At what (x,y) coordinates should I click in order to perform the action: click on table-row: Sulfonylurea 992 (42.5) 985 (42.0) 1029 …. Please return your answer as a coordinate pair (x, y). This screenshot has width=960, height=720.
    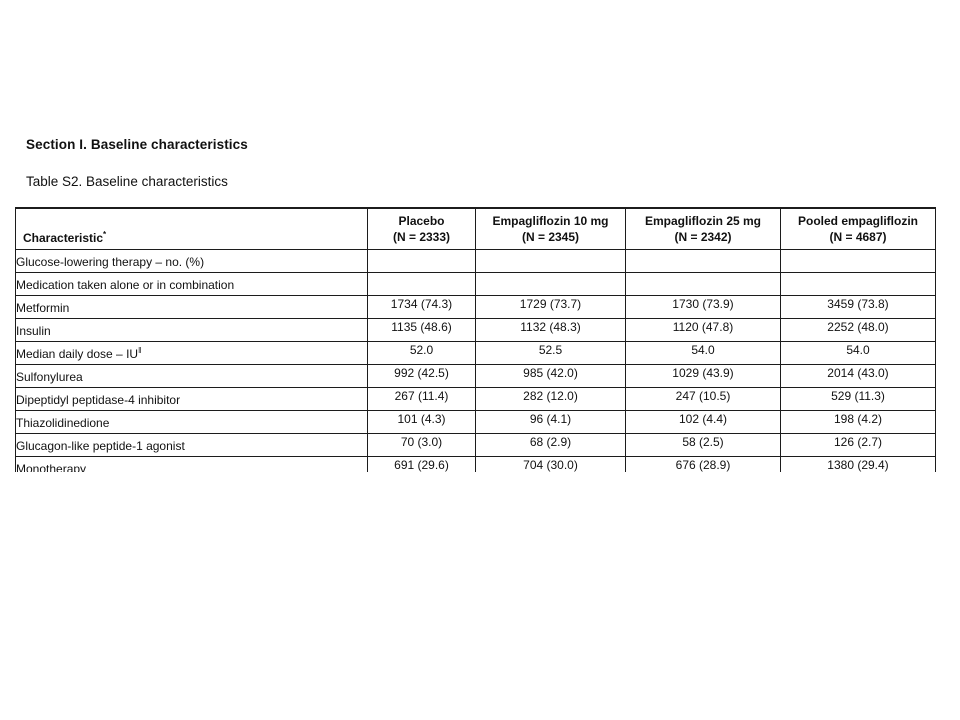
    Looking at the image, I should click on (475, 376).